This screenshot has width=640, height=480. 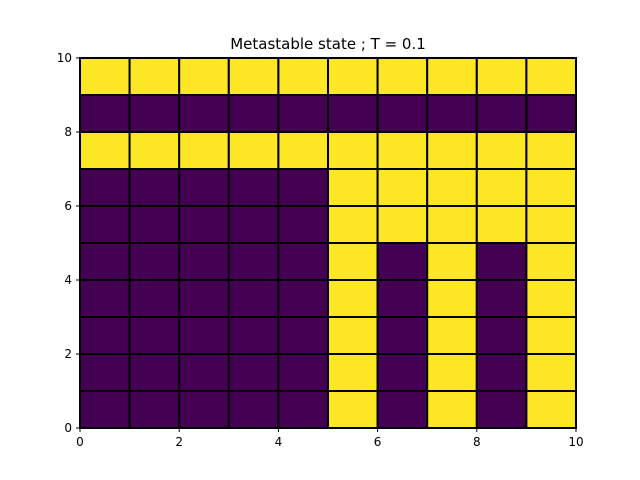 I want to click on y-axis: 0 2 4 6 8 10, so click(x=68, y=243).